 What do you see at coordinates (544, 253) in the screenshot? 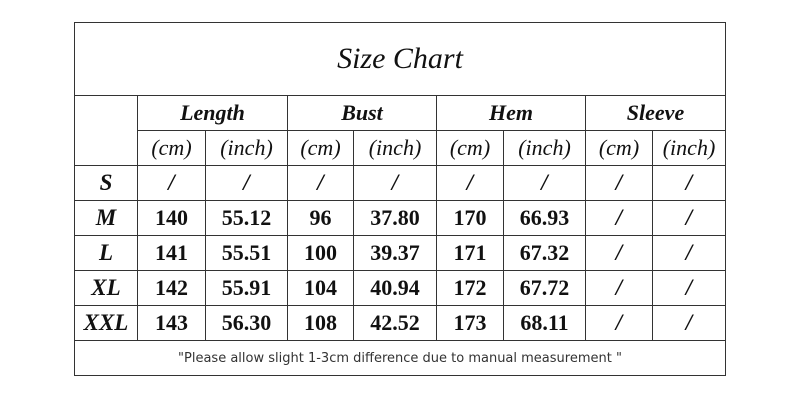
I see `size-value: 67.32` at bounding box center [544, 253].